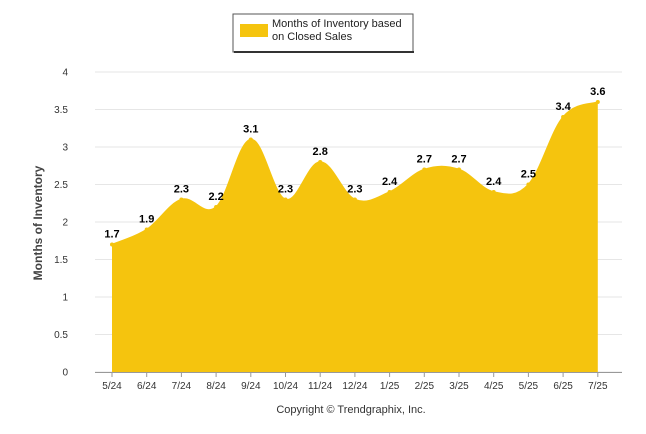 This screenshot has height=434, width=646. I want to click on y-tick-label: 2.5, so click(61, 185).